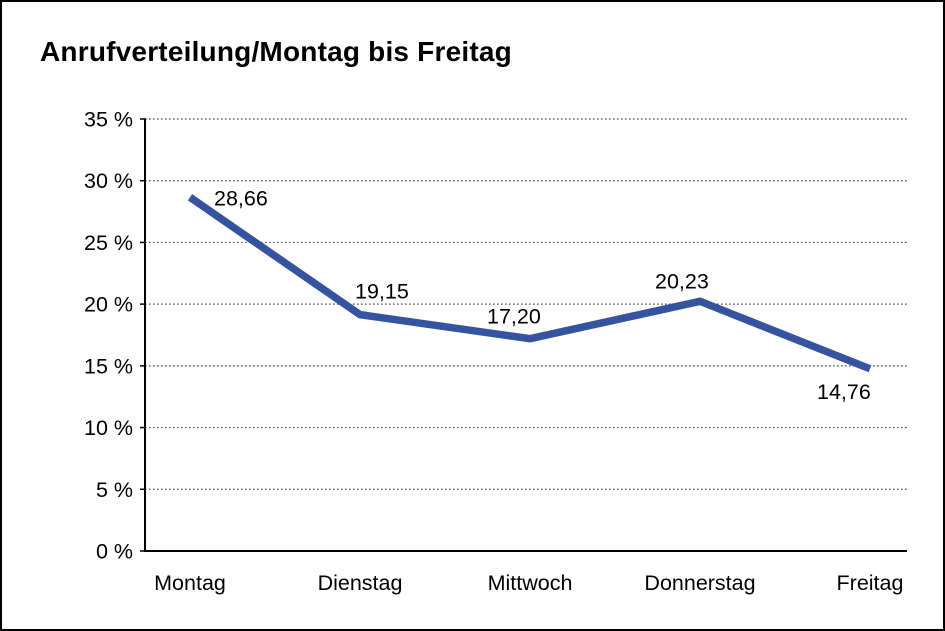 The width and height of the screenshot is (945, 631). Describe the element at coordinates (114, 552) in the screenshot. I see `y-tick-label: 0 %` at that location.